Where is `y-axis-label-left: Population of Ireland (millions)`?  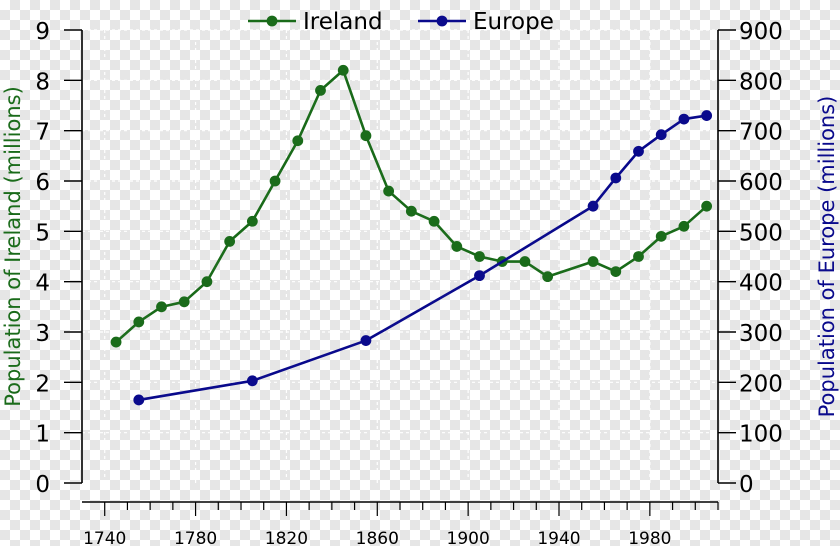
y-axis-label-left: Population of Ireland (millions) is located at coordinates (13, 246).